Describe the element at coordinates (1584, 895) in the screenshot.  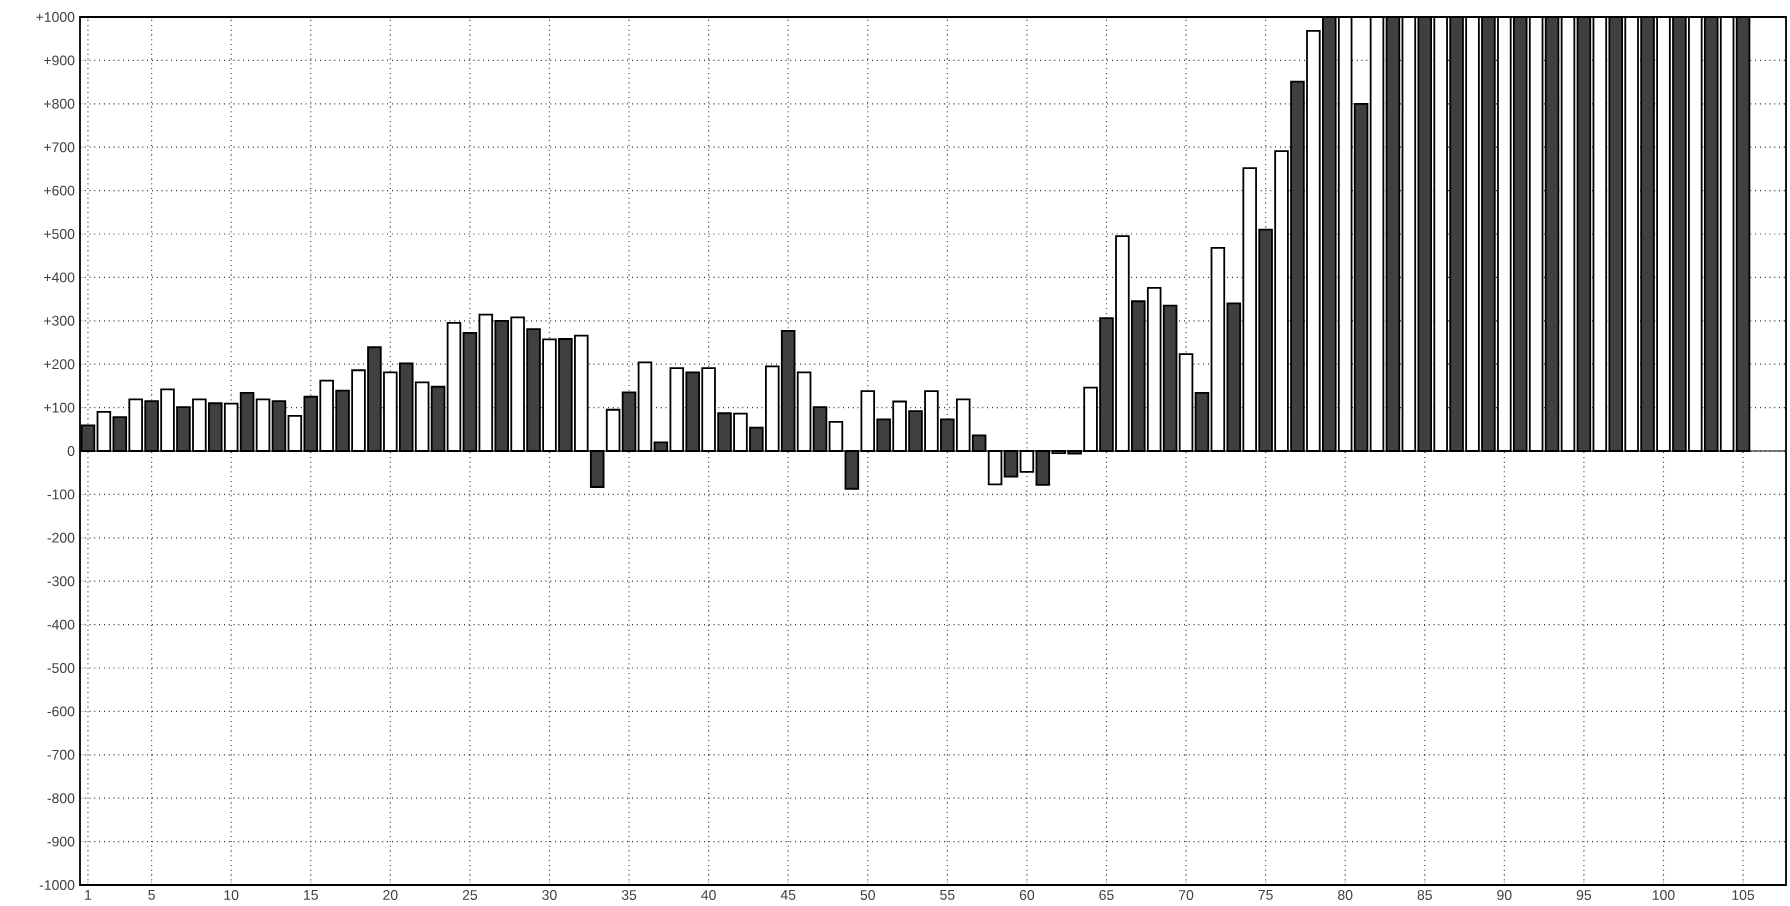
I see `x-tick-label: 95` at that location.